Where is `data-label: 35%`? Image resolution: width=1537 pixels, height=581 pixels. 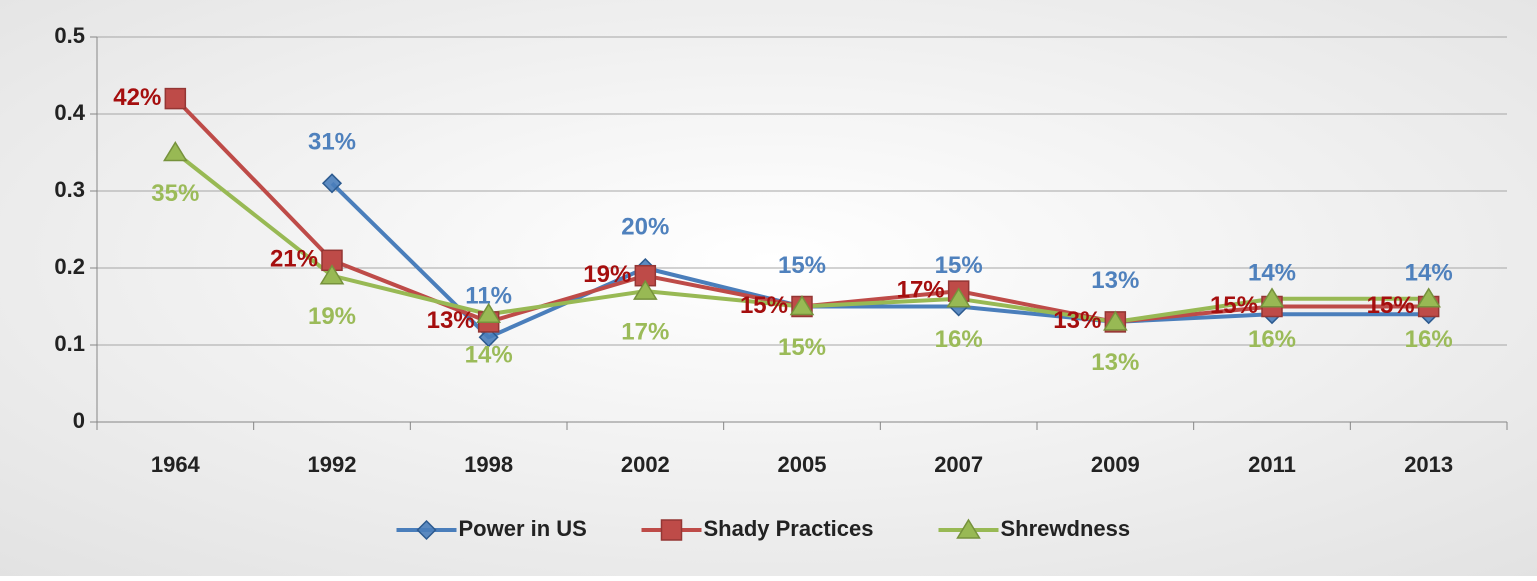
data-label: 35% is located at coordinates (175, 193).